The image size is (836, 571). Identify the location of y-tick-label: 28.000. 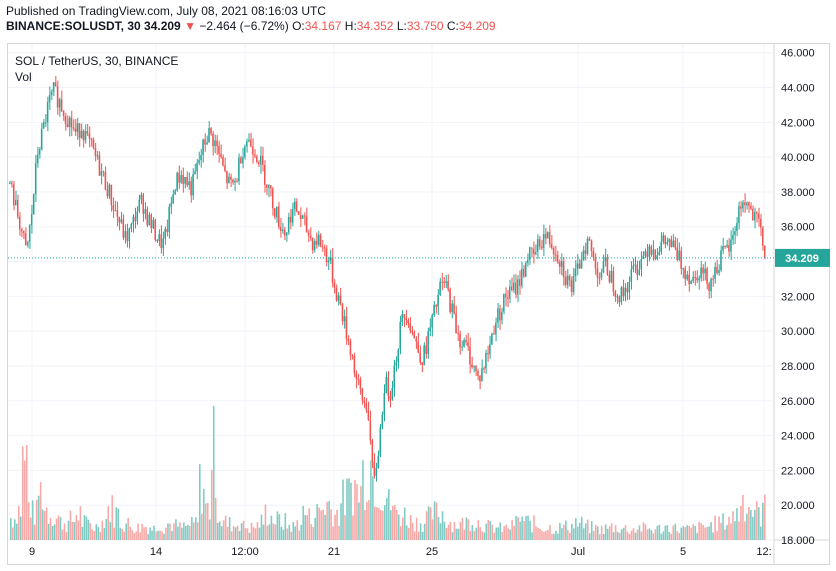
(798, 367).